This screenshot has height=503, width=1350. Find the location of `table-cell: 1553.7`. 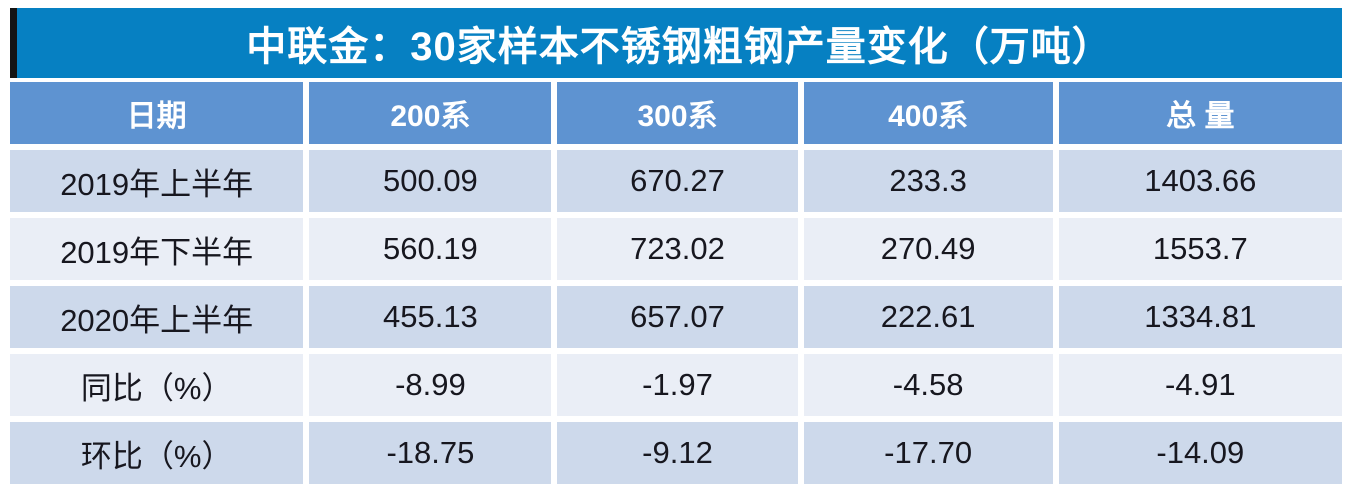

table-cell: 1553.7 is located at coordinates (1200, 249).